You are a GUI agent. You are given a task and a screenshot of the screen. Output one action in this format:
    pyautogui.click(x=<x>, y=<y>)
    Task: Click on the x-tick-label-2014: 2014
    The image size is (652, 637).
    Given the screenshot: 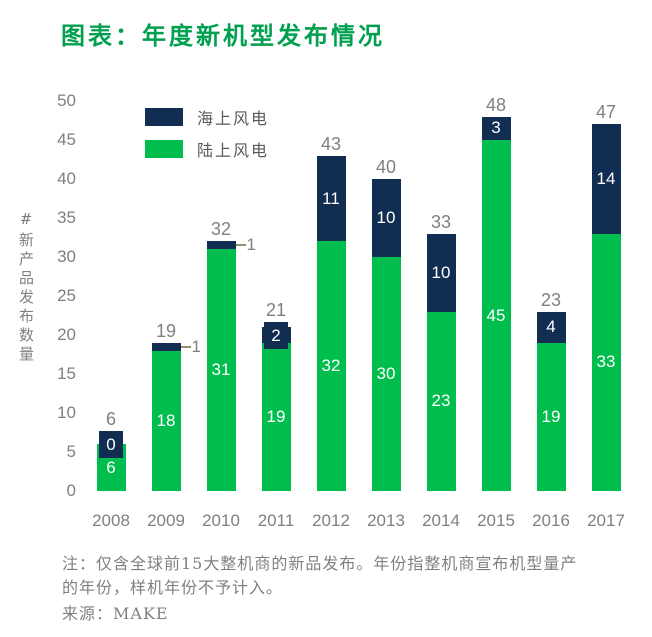 What is the action you would take?
    pyautogui.click(x=441, y=520)
    